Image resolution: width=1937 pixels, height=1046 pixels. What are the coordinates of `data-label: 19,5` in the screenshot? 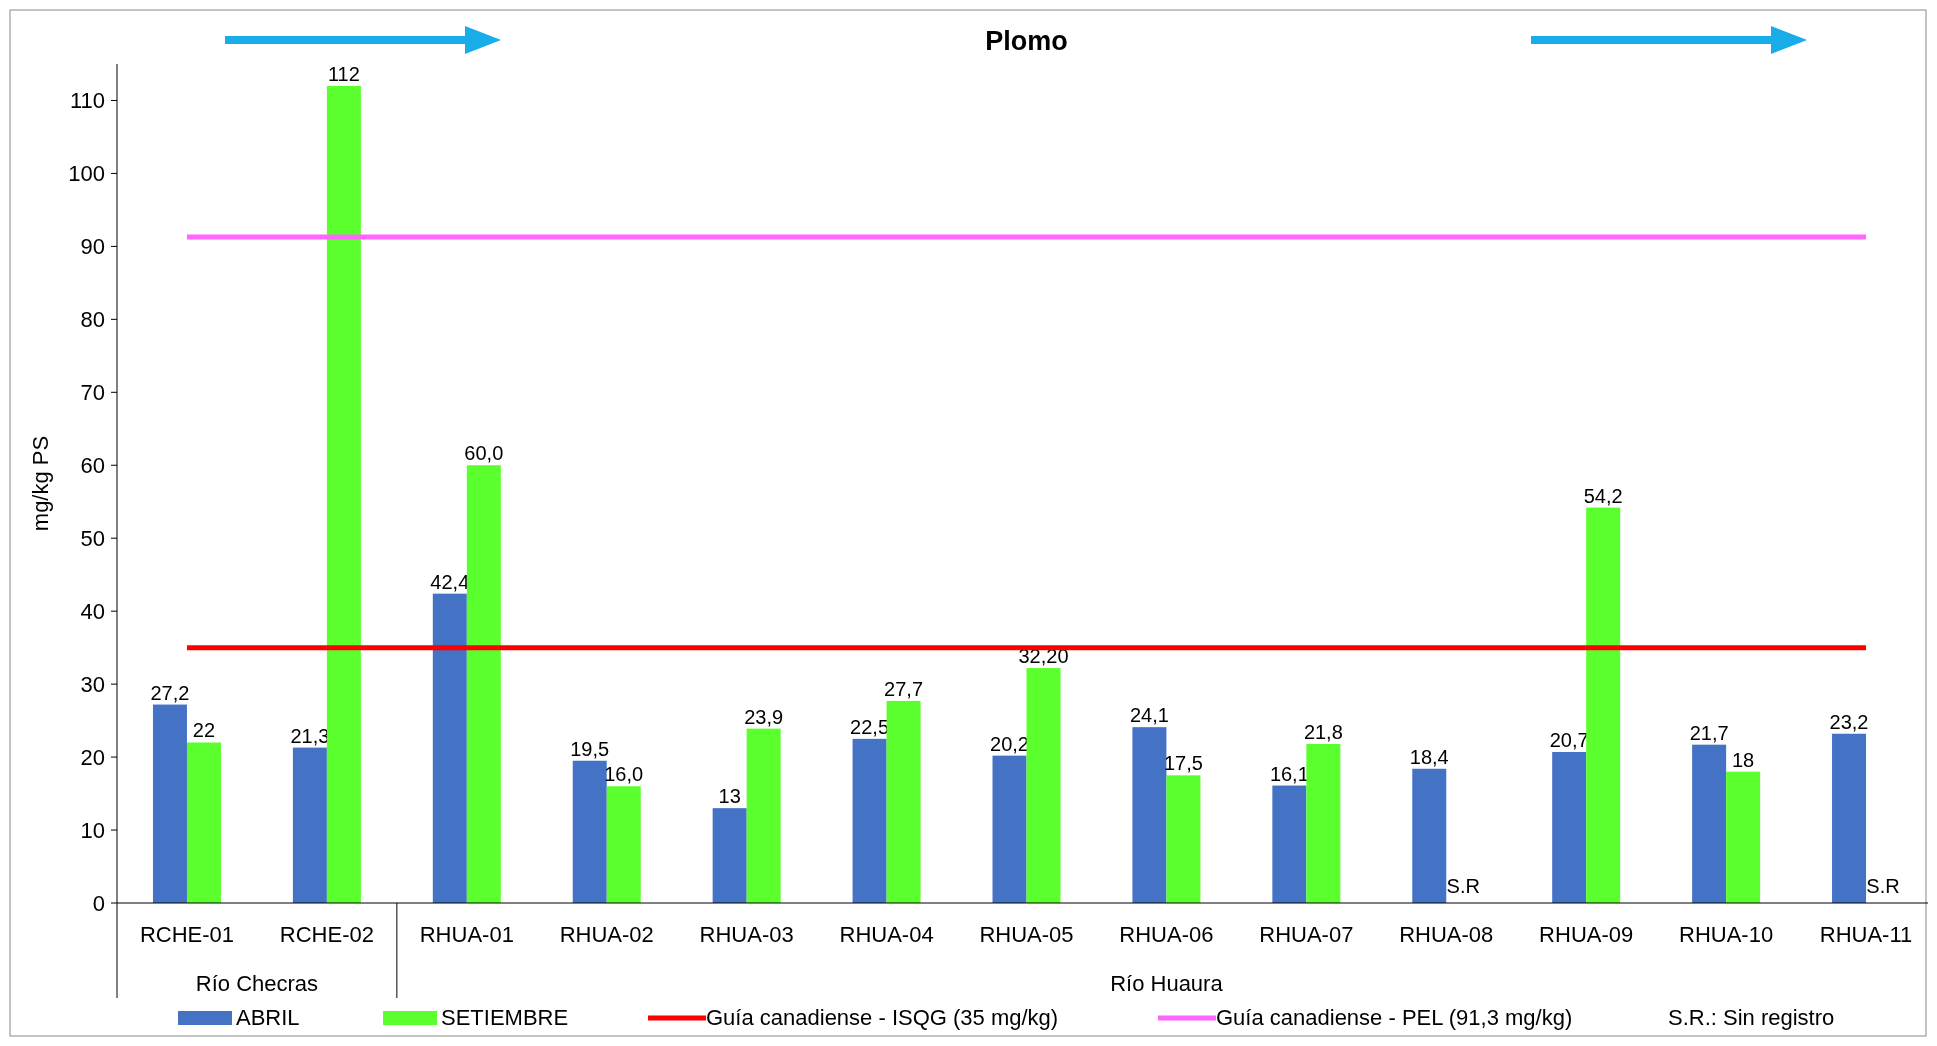 It's located at (590, 748).